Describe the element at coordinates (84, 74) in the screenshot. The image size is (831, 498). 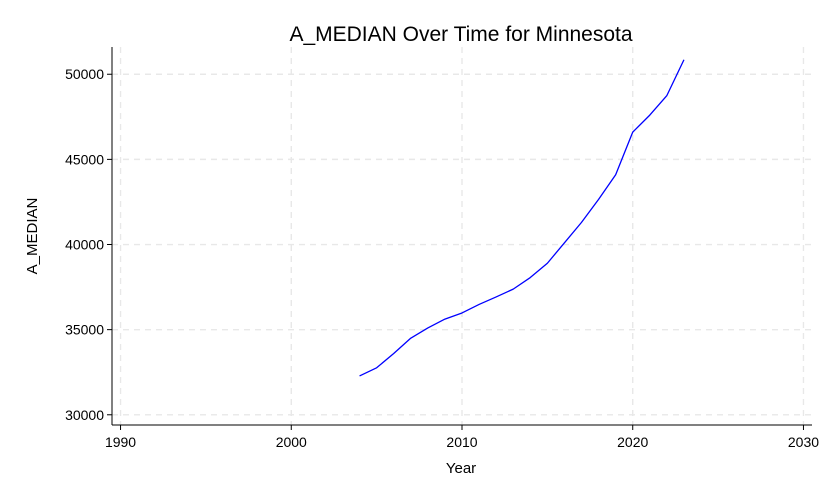
I see `y-tick-label: 50000` at that location.